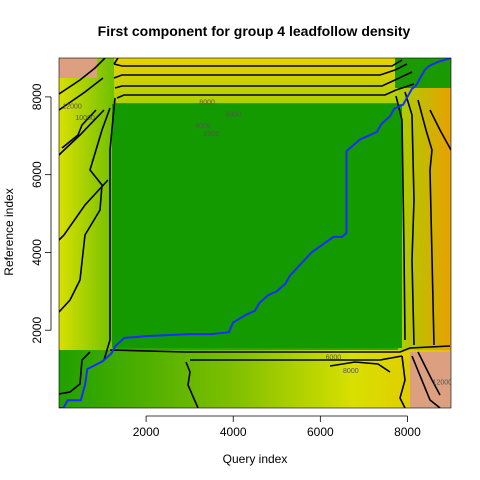 The height and width of the screenshot is (480, 480). What do you see at coordinates (320, 432) in the screenshot?
I see `x-tick-label: 6000` at bounding box center [320, 432].